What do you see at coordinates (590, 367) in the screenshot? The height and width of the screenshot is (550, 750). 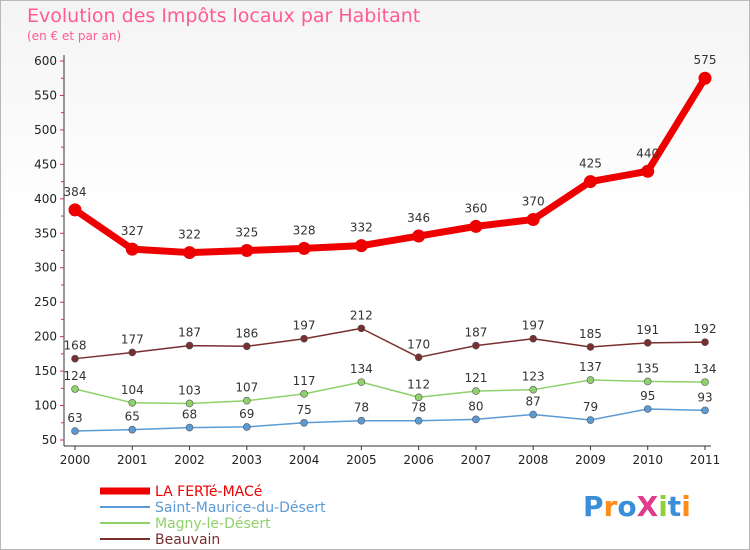 I see `data-label: 137` at bounding box center [590, 367].